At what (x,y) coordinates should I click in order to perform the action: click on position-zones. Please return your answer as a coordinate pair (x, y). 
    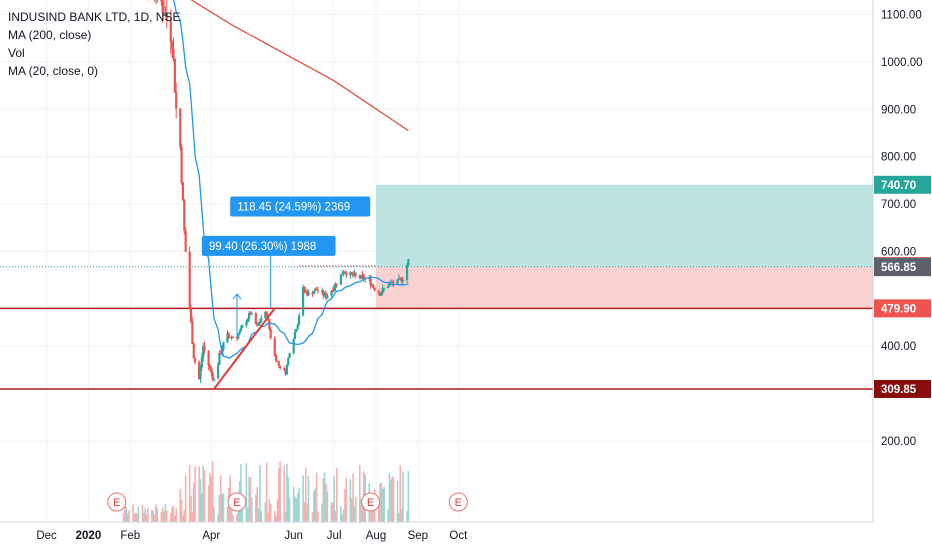
    Looking at the image, I should click on (624, 246).